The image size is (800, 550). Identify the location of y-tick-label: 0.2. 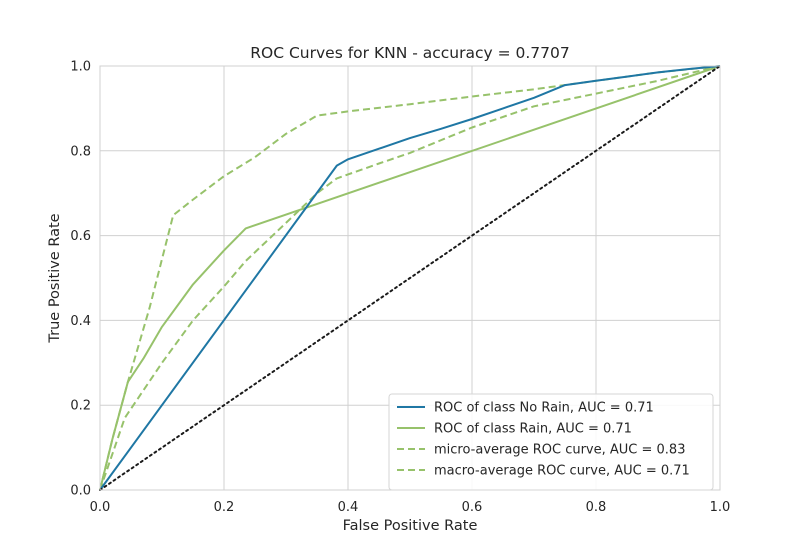
(80, 406).